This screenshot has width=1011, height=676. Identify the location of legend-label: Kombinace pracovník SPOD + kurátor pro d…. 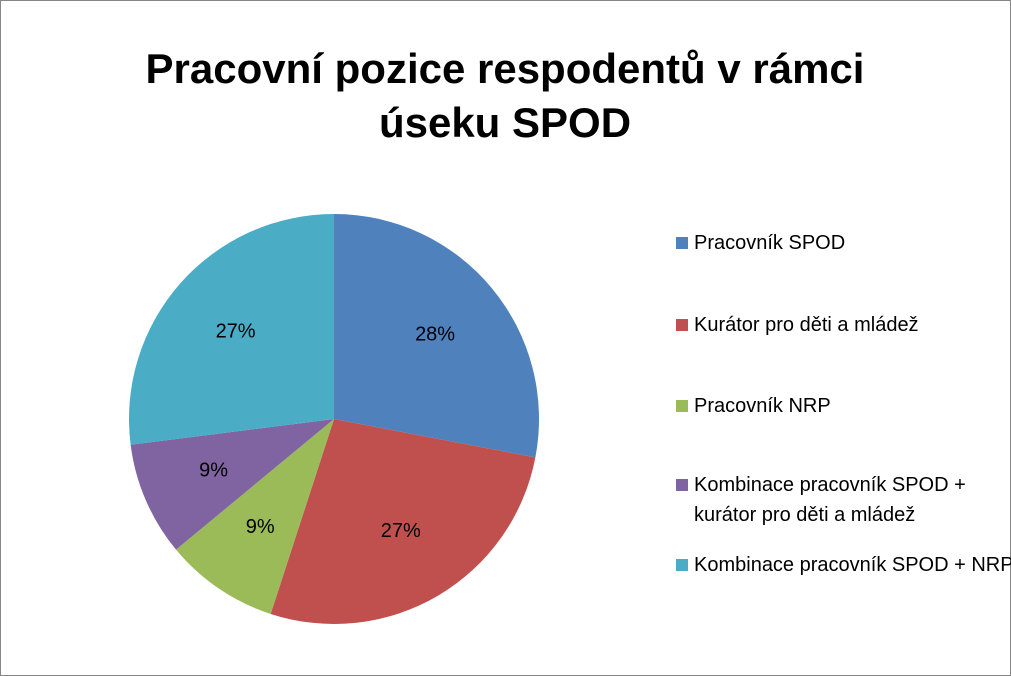
(830, 500).